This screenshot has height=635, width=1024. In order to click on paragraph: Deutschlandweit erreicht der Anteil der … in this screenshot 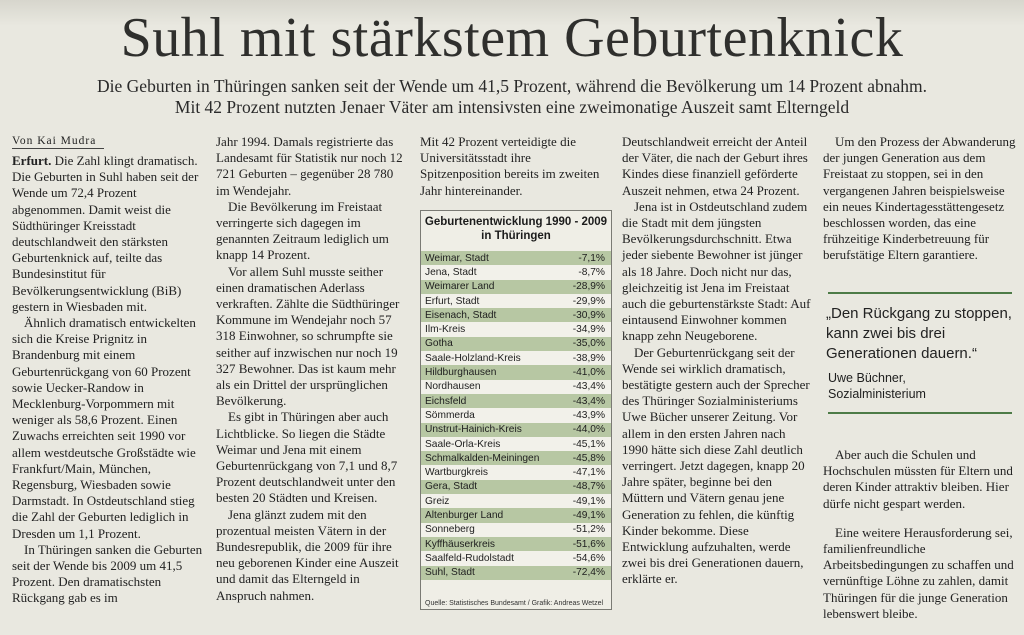, I will do `click(715, 166)`.